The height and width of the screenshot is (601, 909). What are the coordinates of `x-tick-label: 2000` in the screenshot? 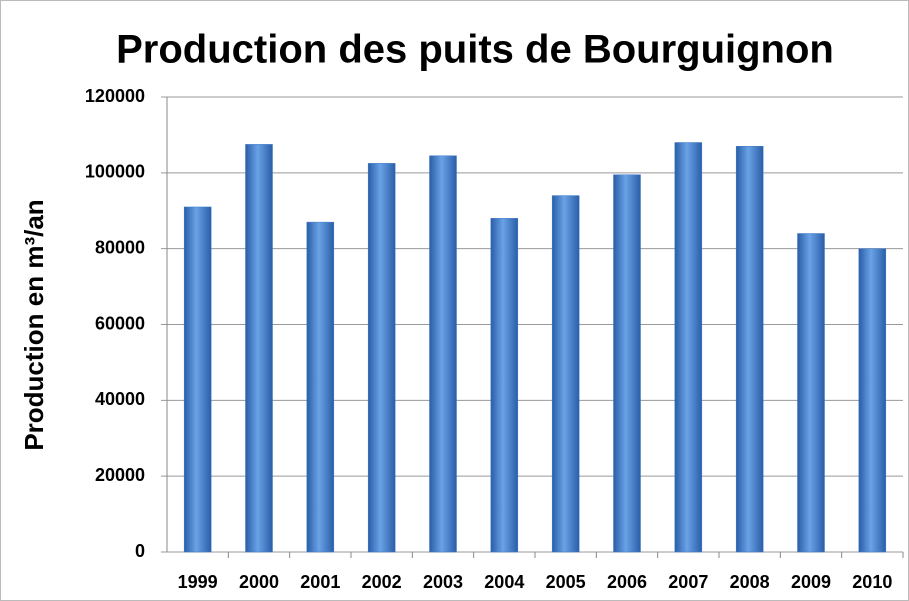 It's located at (259, 582).